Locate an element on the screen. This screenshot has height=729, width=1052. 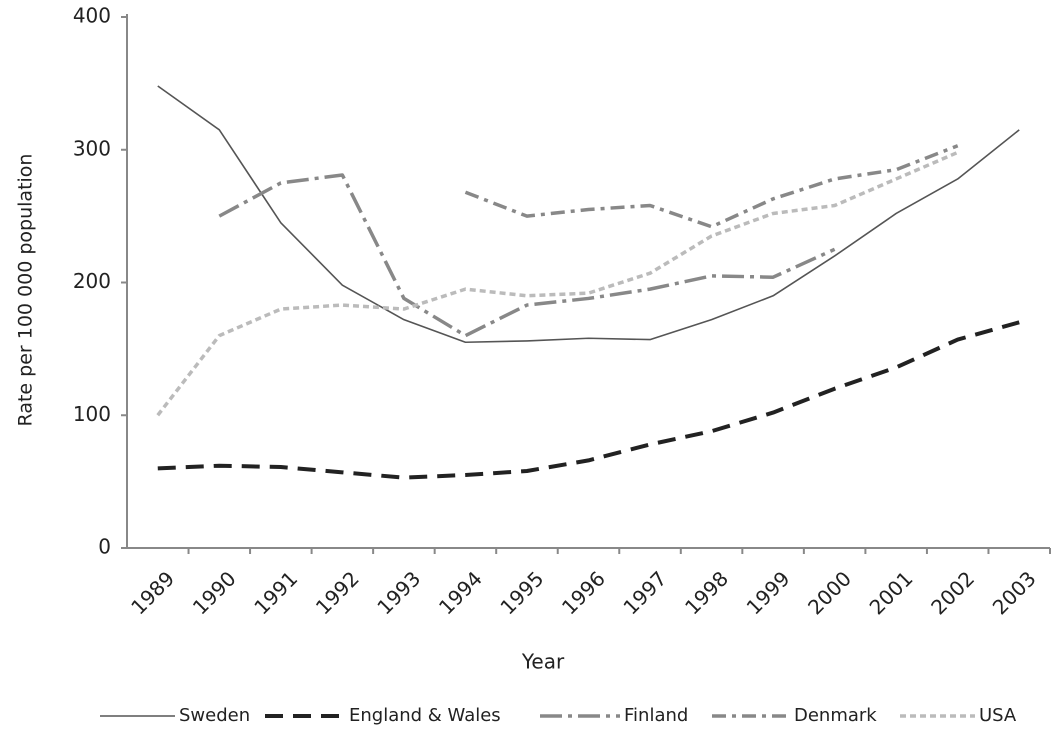
x-tick-label: 1999 is located at coordinates (768, 592).